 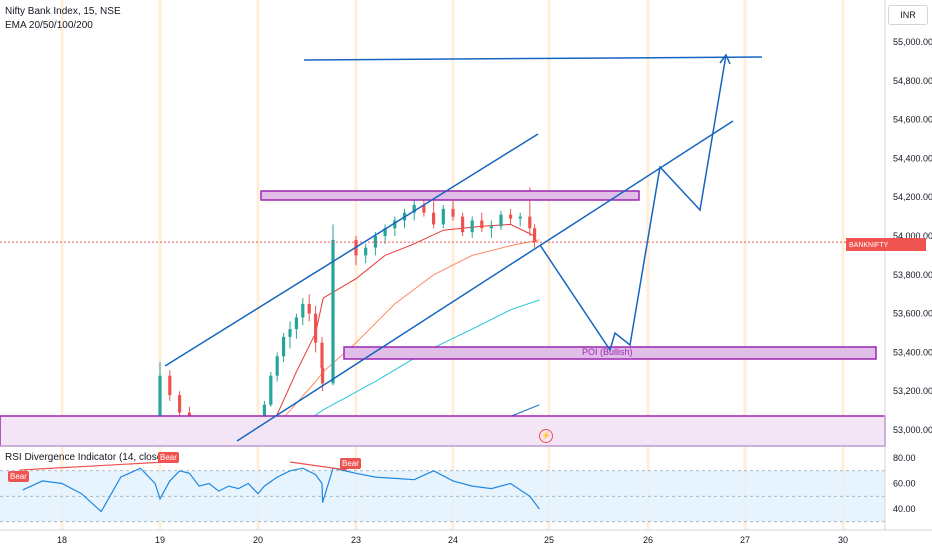 What do you see at coordinates (49, 25) in the screenshot?
I see `ema-legend: EMA 20/50/100/200` at bounding box center [49, 25].